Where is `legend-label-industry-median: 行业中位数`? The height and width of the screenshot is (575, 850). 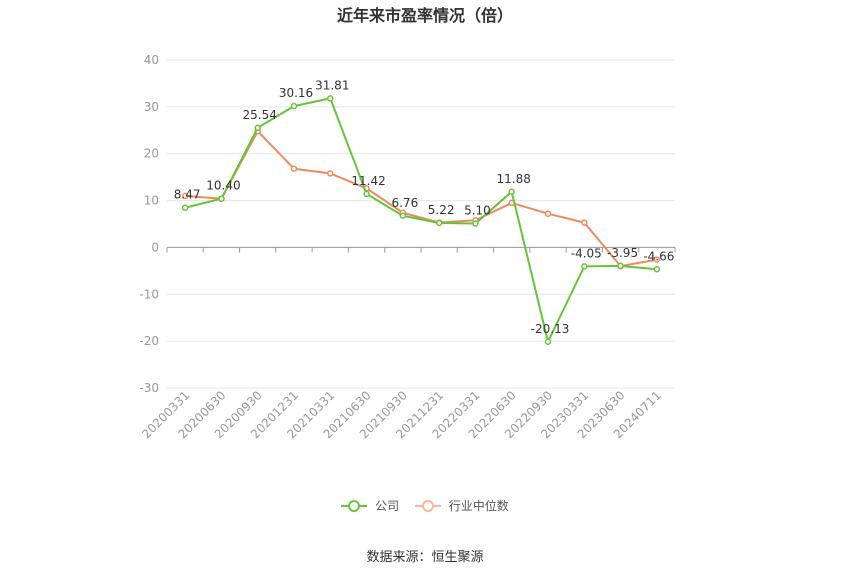 legend-label-industry-median: 行业中位数 is located at coordinates (478, 506).